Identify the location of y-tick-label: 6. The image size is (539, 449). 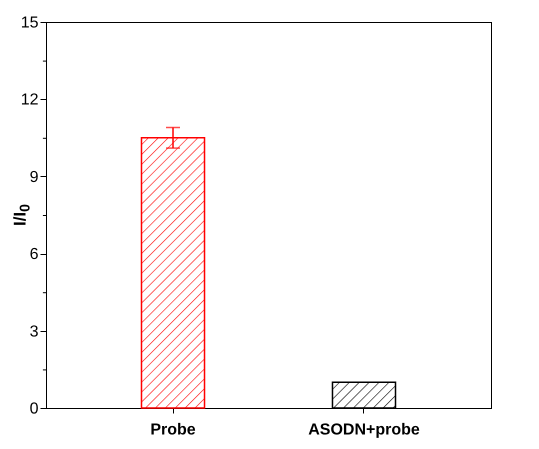
(34, 255).